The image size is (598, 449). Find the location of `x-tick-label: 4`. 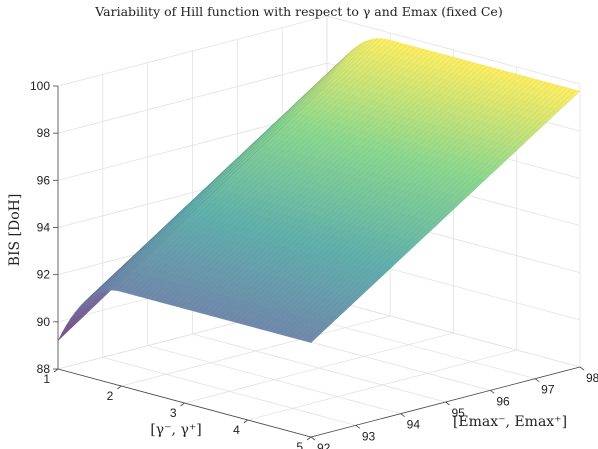

x-tick-label: 4 is located at coordinates (236, 430).